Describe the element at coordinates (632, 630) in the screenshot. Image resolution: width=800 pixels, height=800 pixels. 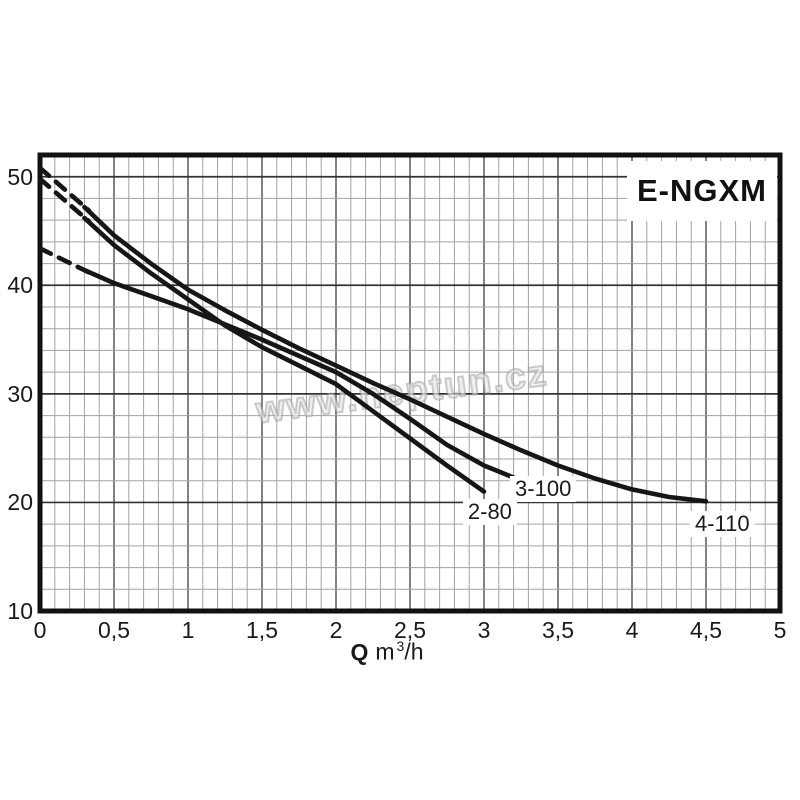
I see `x-tick-label: 4` at that location.